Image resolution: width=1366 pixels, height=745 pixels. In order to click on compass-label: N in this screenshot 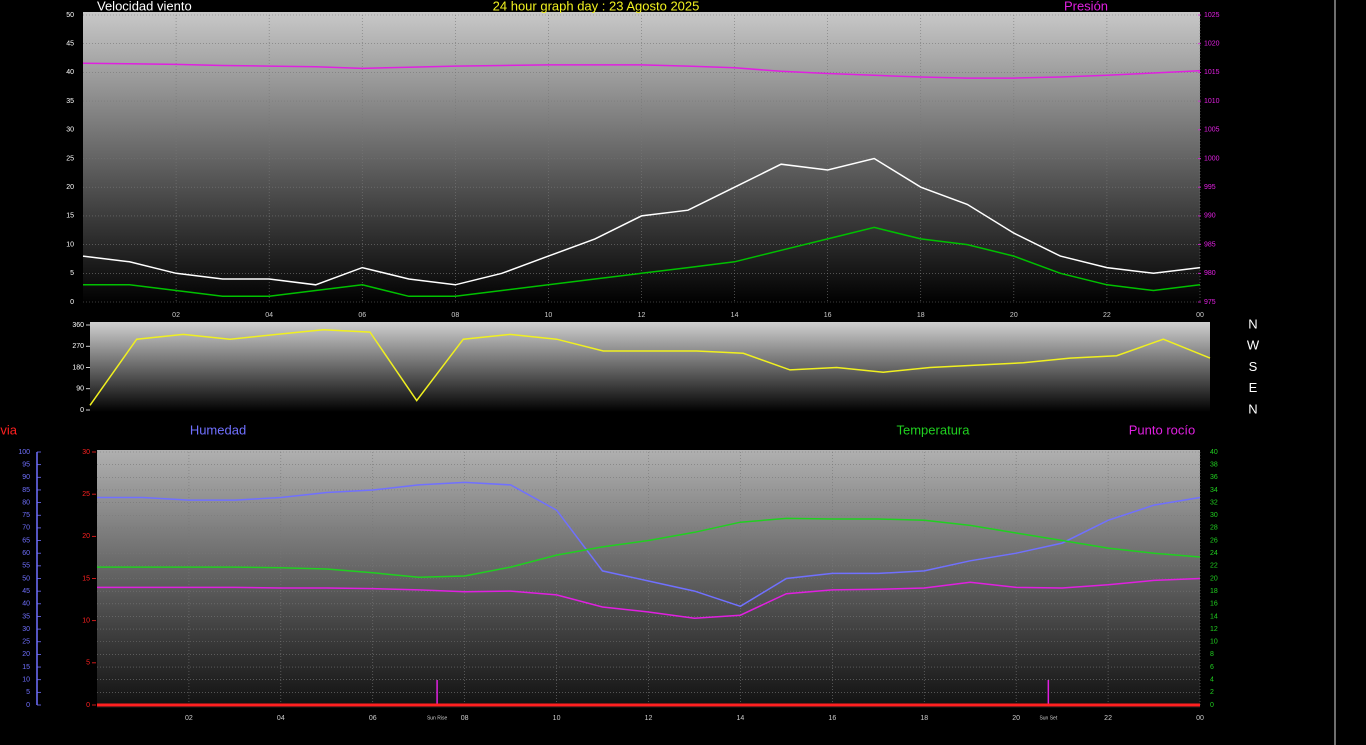, I will do `click(1252, 323)`.